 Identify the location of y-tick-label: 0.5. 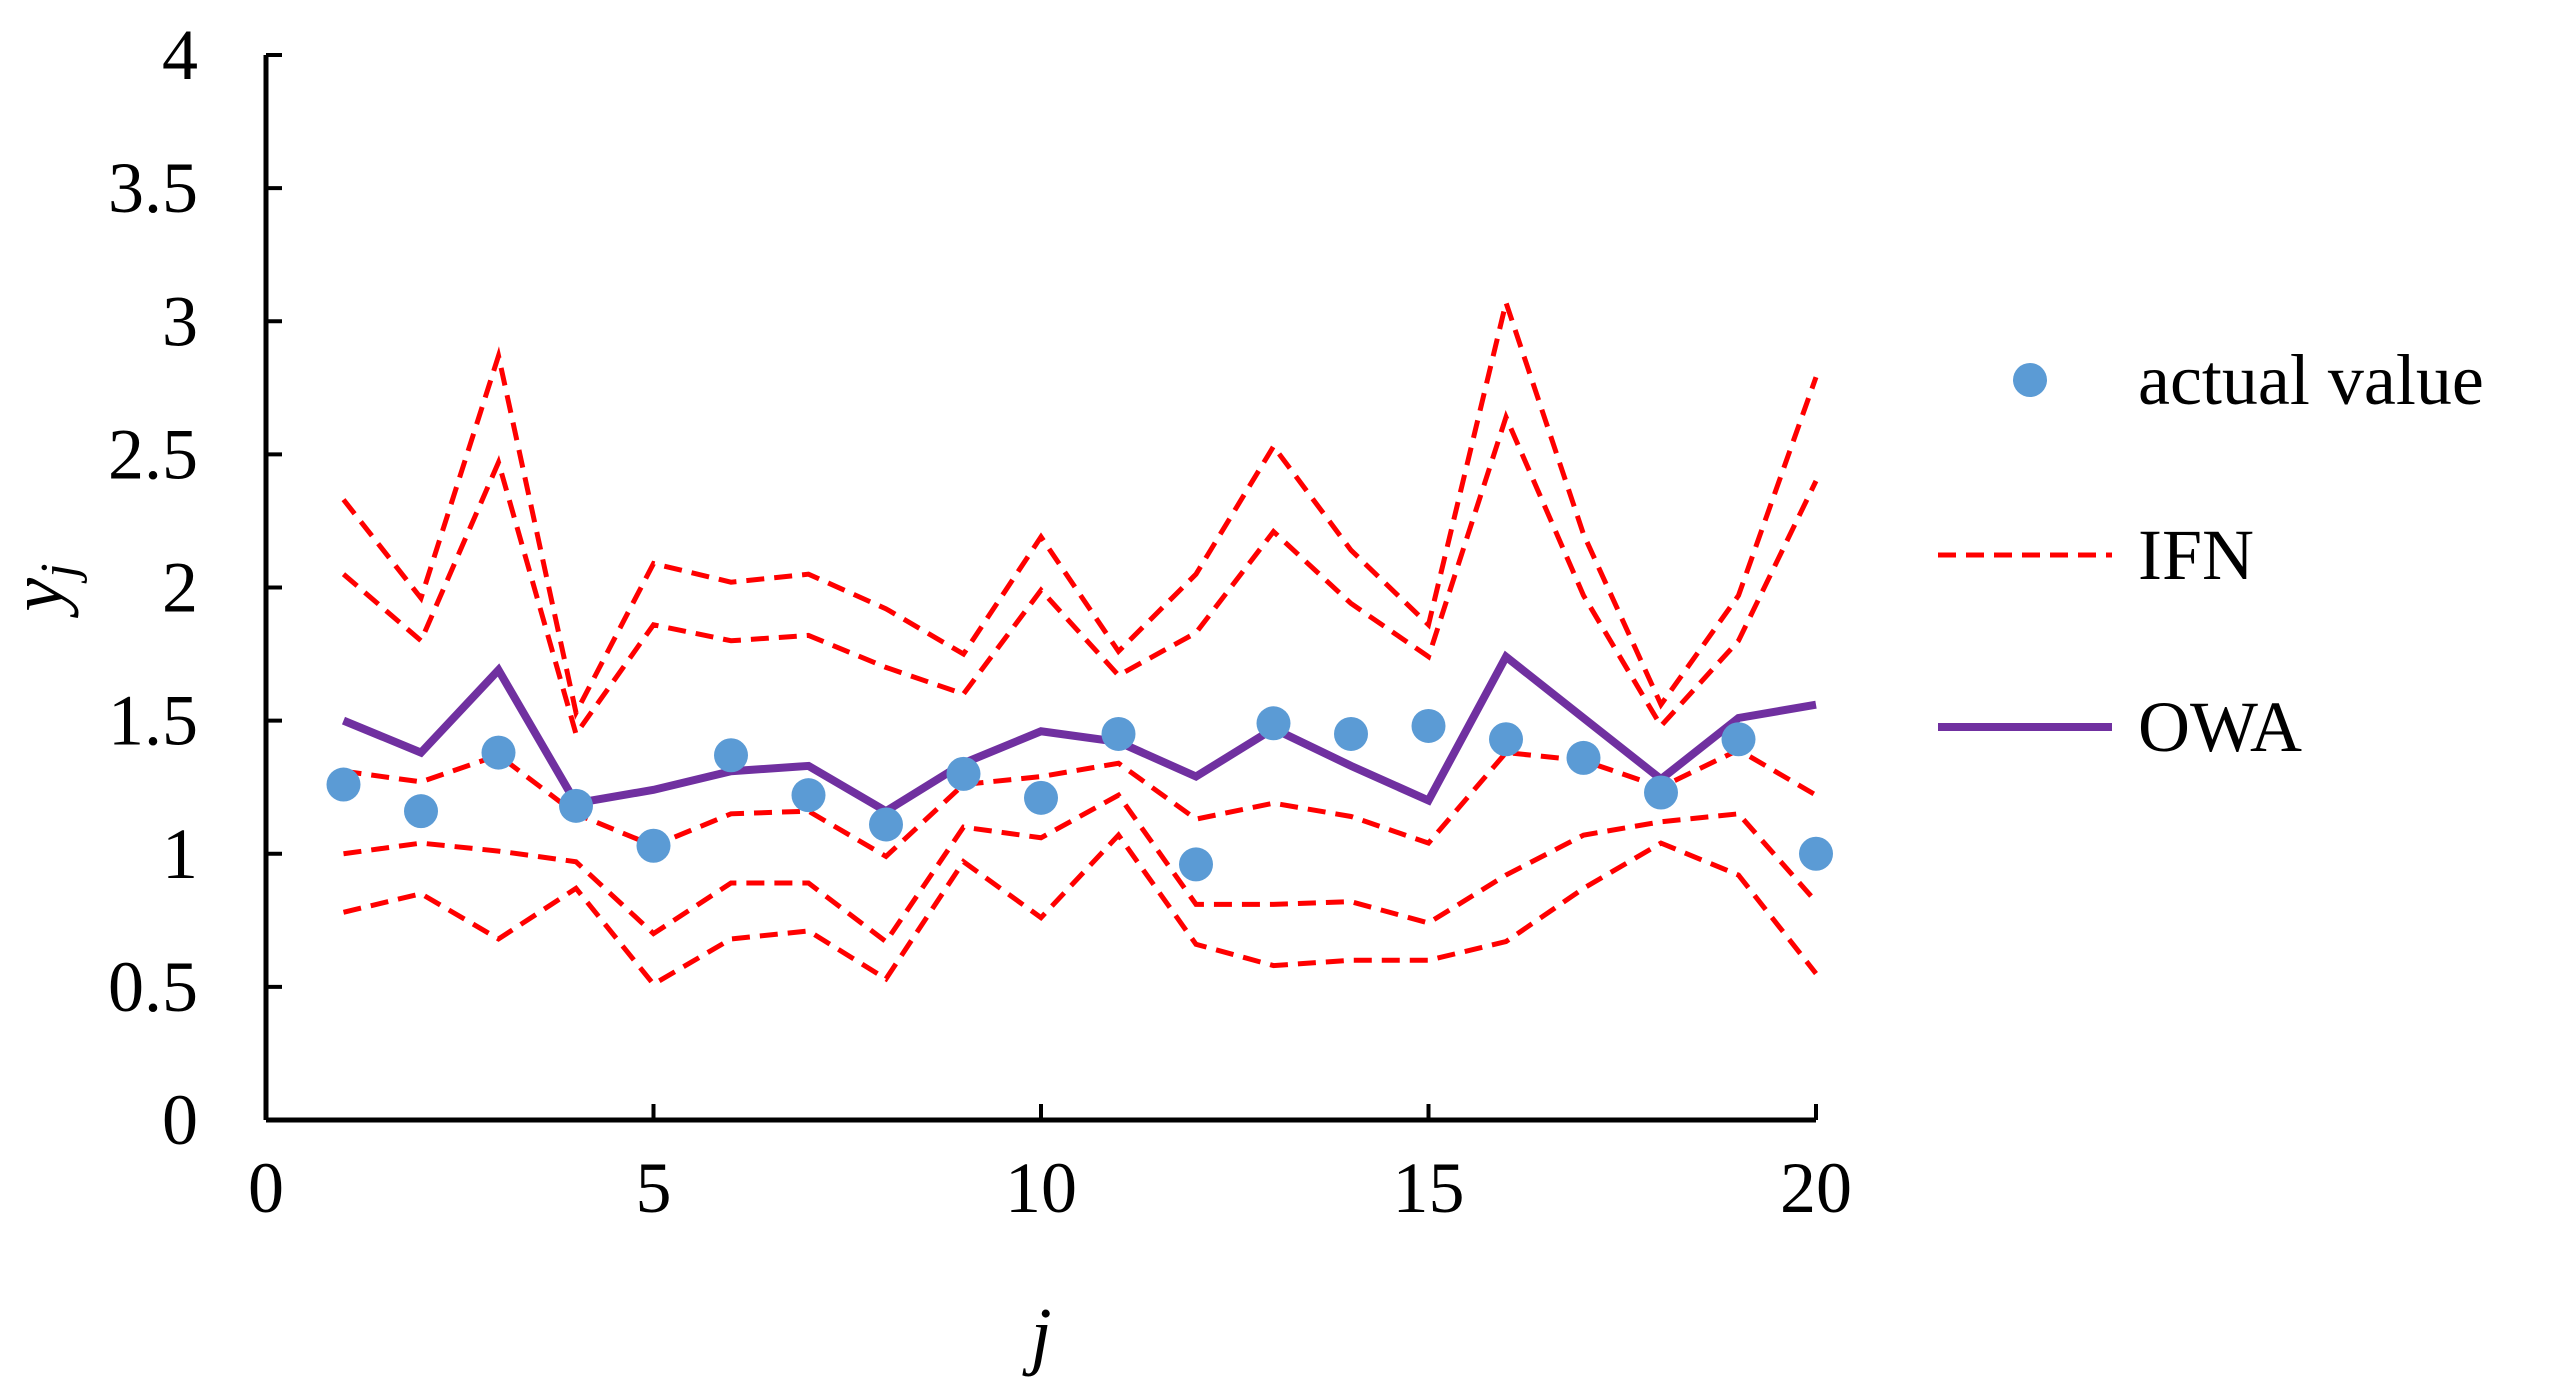
(153, 987).